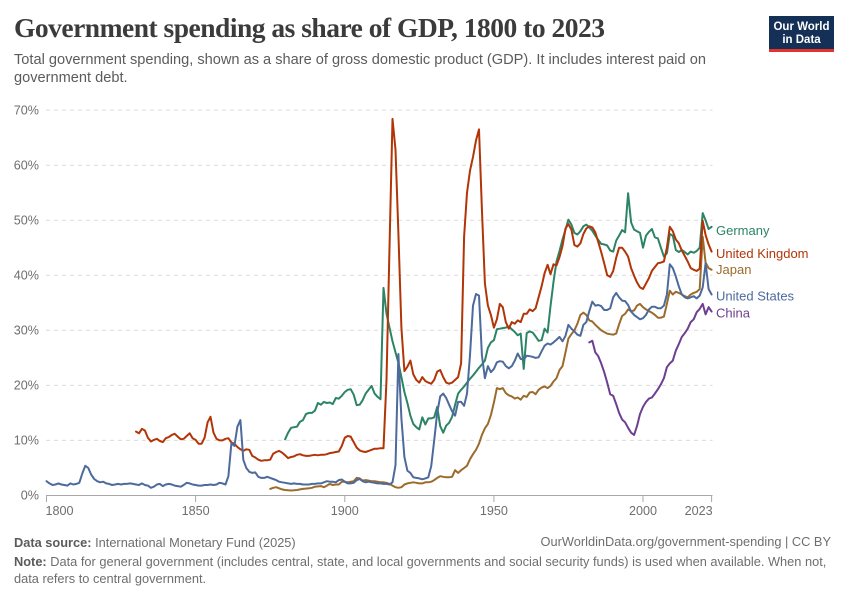 The height and width of the screenshot is (600, 850). What do you see at coordinates (26, 110) in the screenshot?
I see `svg-text: 70%` at bounding box center [26, 110].